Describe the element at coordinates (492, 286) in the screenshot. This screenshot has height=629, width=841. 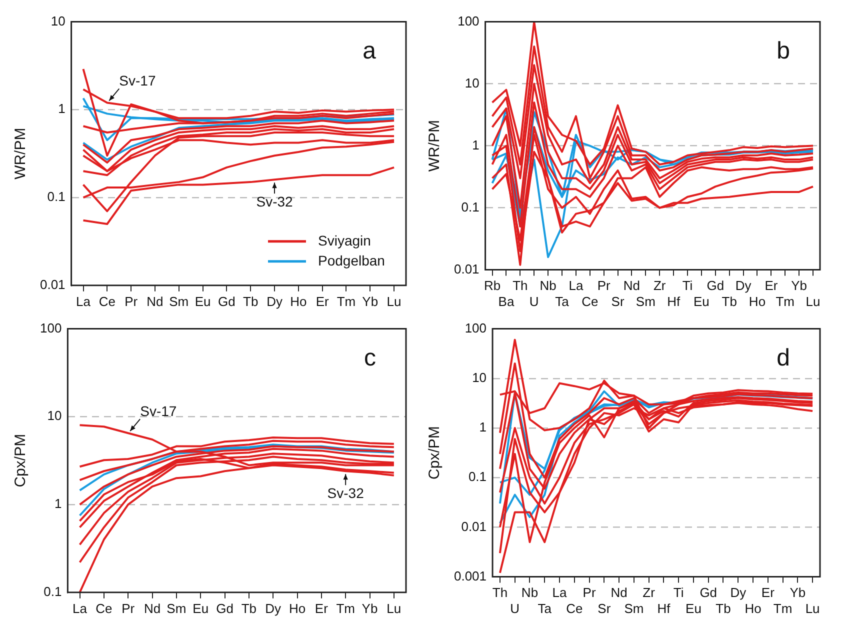
I see `x-tick-label: Rb` at that location.